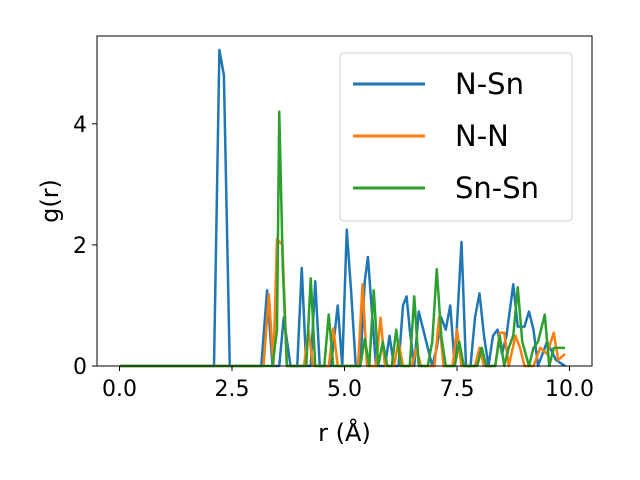 The width and height of the screenshot is (640, 480). Describe the element at coordinates (569, 389) in the screenshot. I see `x-tick-label: 10.0` at that location.